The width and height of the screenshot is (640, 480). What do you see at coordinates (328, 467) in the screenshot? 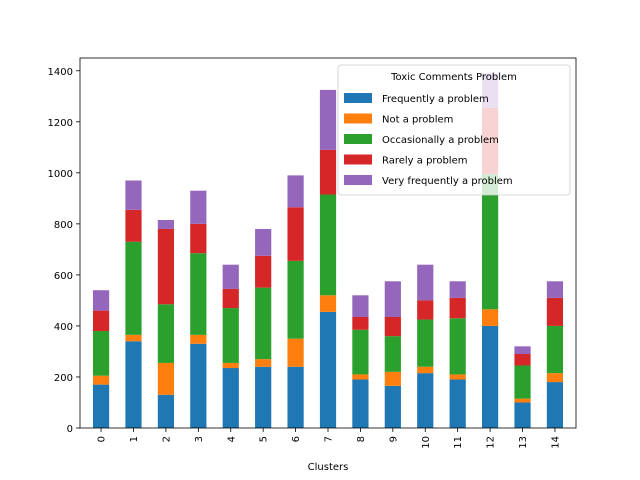
I see `x-axis-label: Clusters` at bounding box center [328, 467].